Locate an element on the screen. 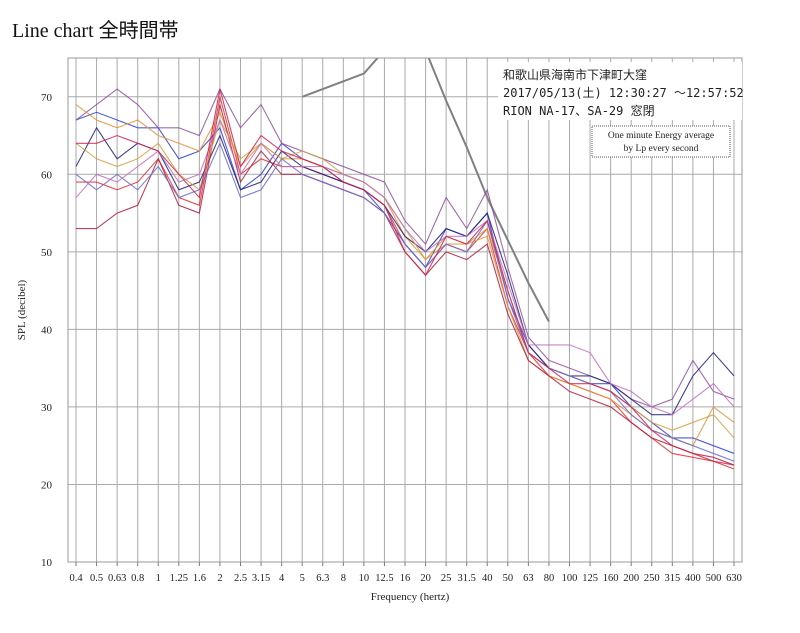  y-tick-label: 30 is located at coordinates (47, 408).